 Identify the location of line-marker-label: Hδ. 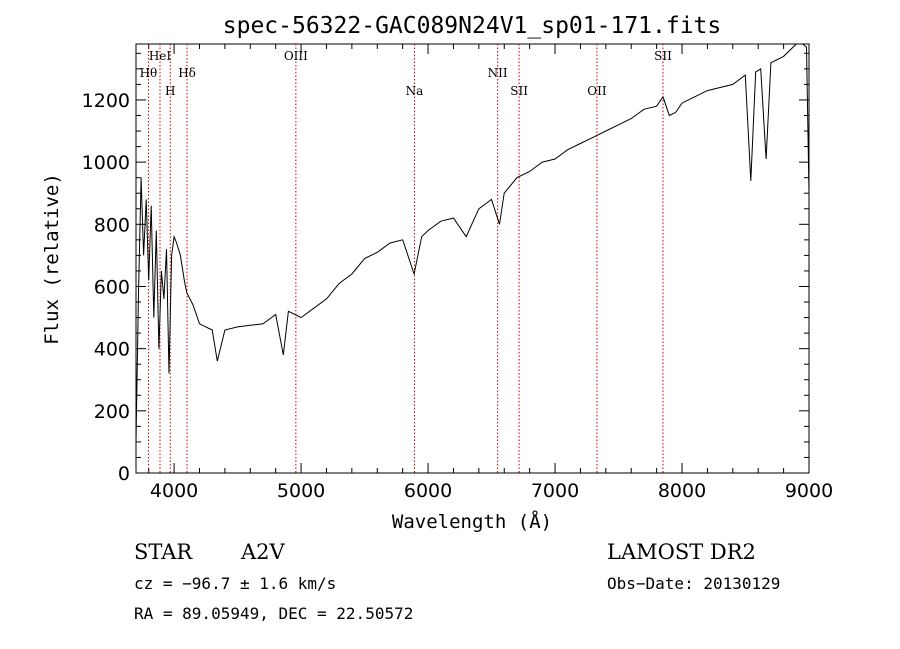
(187, 73).